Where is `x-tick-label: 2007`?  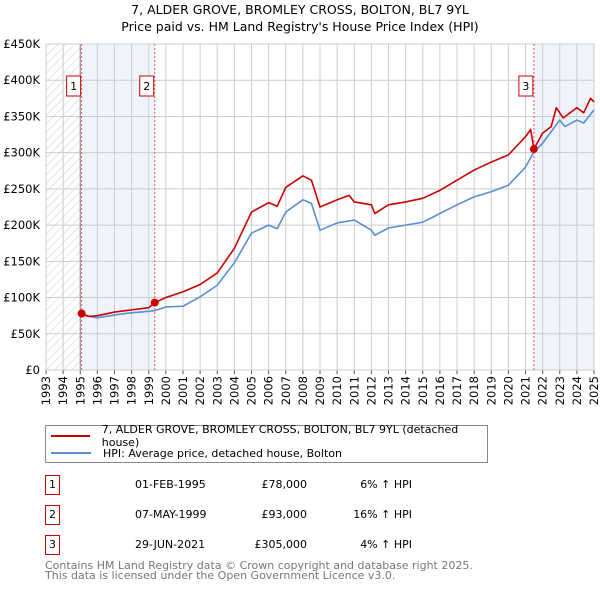 x-tick-label: 2007 is located at coordinates (286, 390).